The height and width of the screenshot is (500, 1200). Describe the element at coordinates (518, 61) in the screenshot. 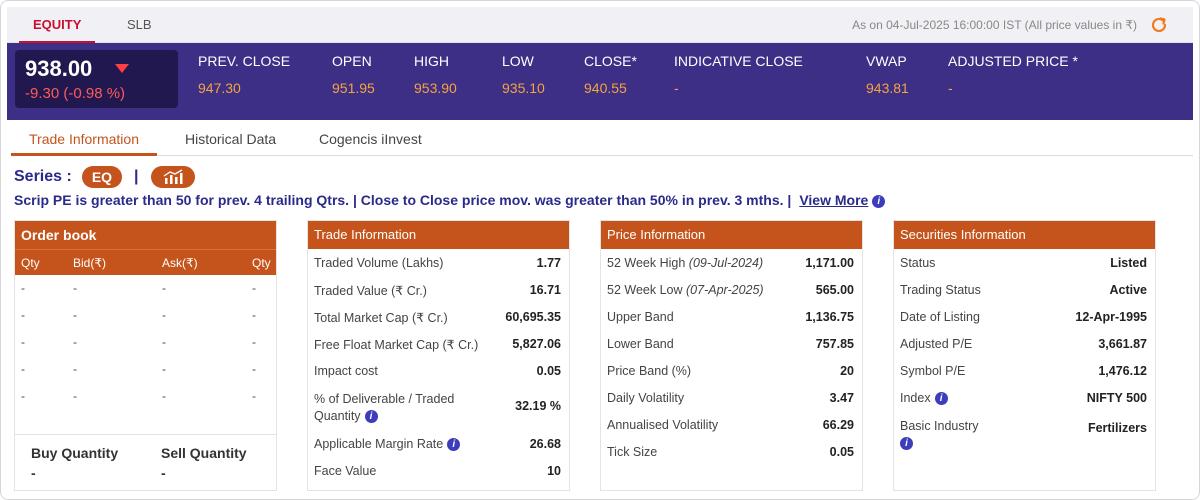

I see `stat-label: LOW` at that location.